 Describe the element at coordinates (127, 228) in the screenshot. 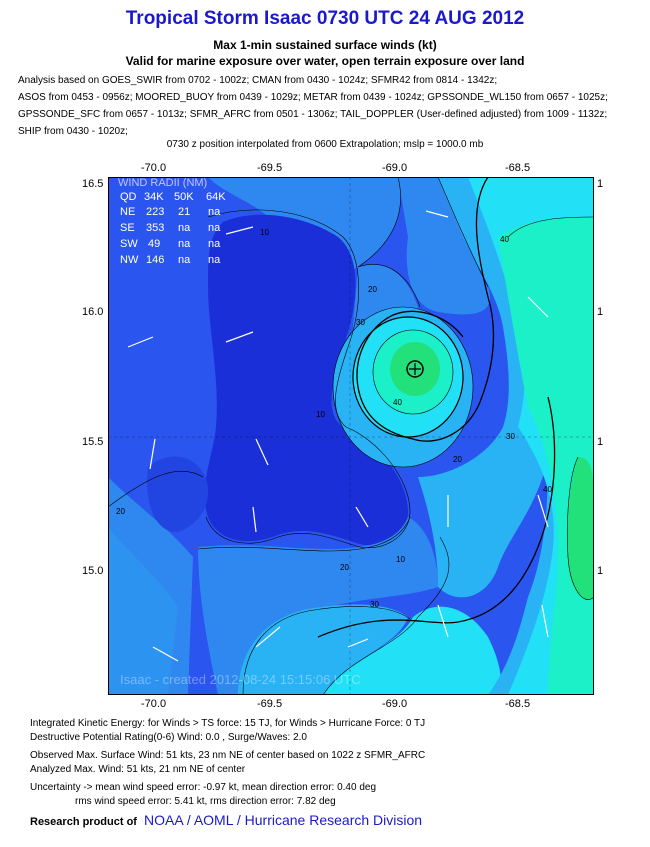

I see `wind-radii-cell: SE` at that location.